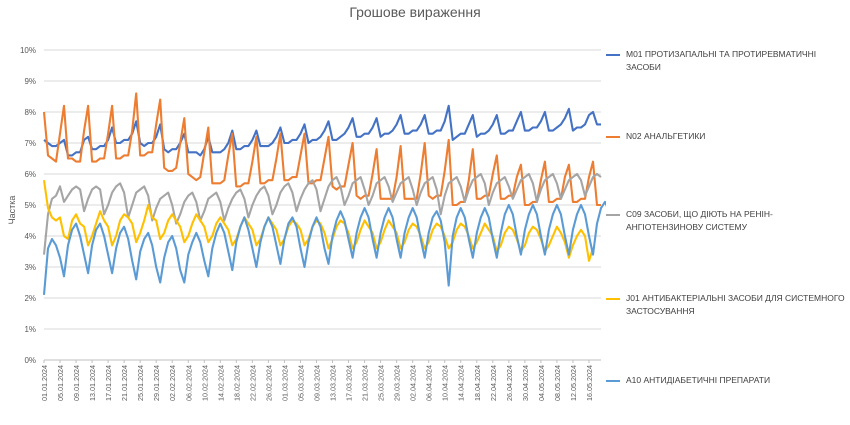  What do you see at coordinates (573, 383) in the screenshot?
I see `x-tick-label: 12.05.2024` at bounding box center [573, 383].